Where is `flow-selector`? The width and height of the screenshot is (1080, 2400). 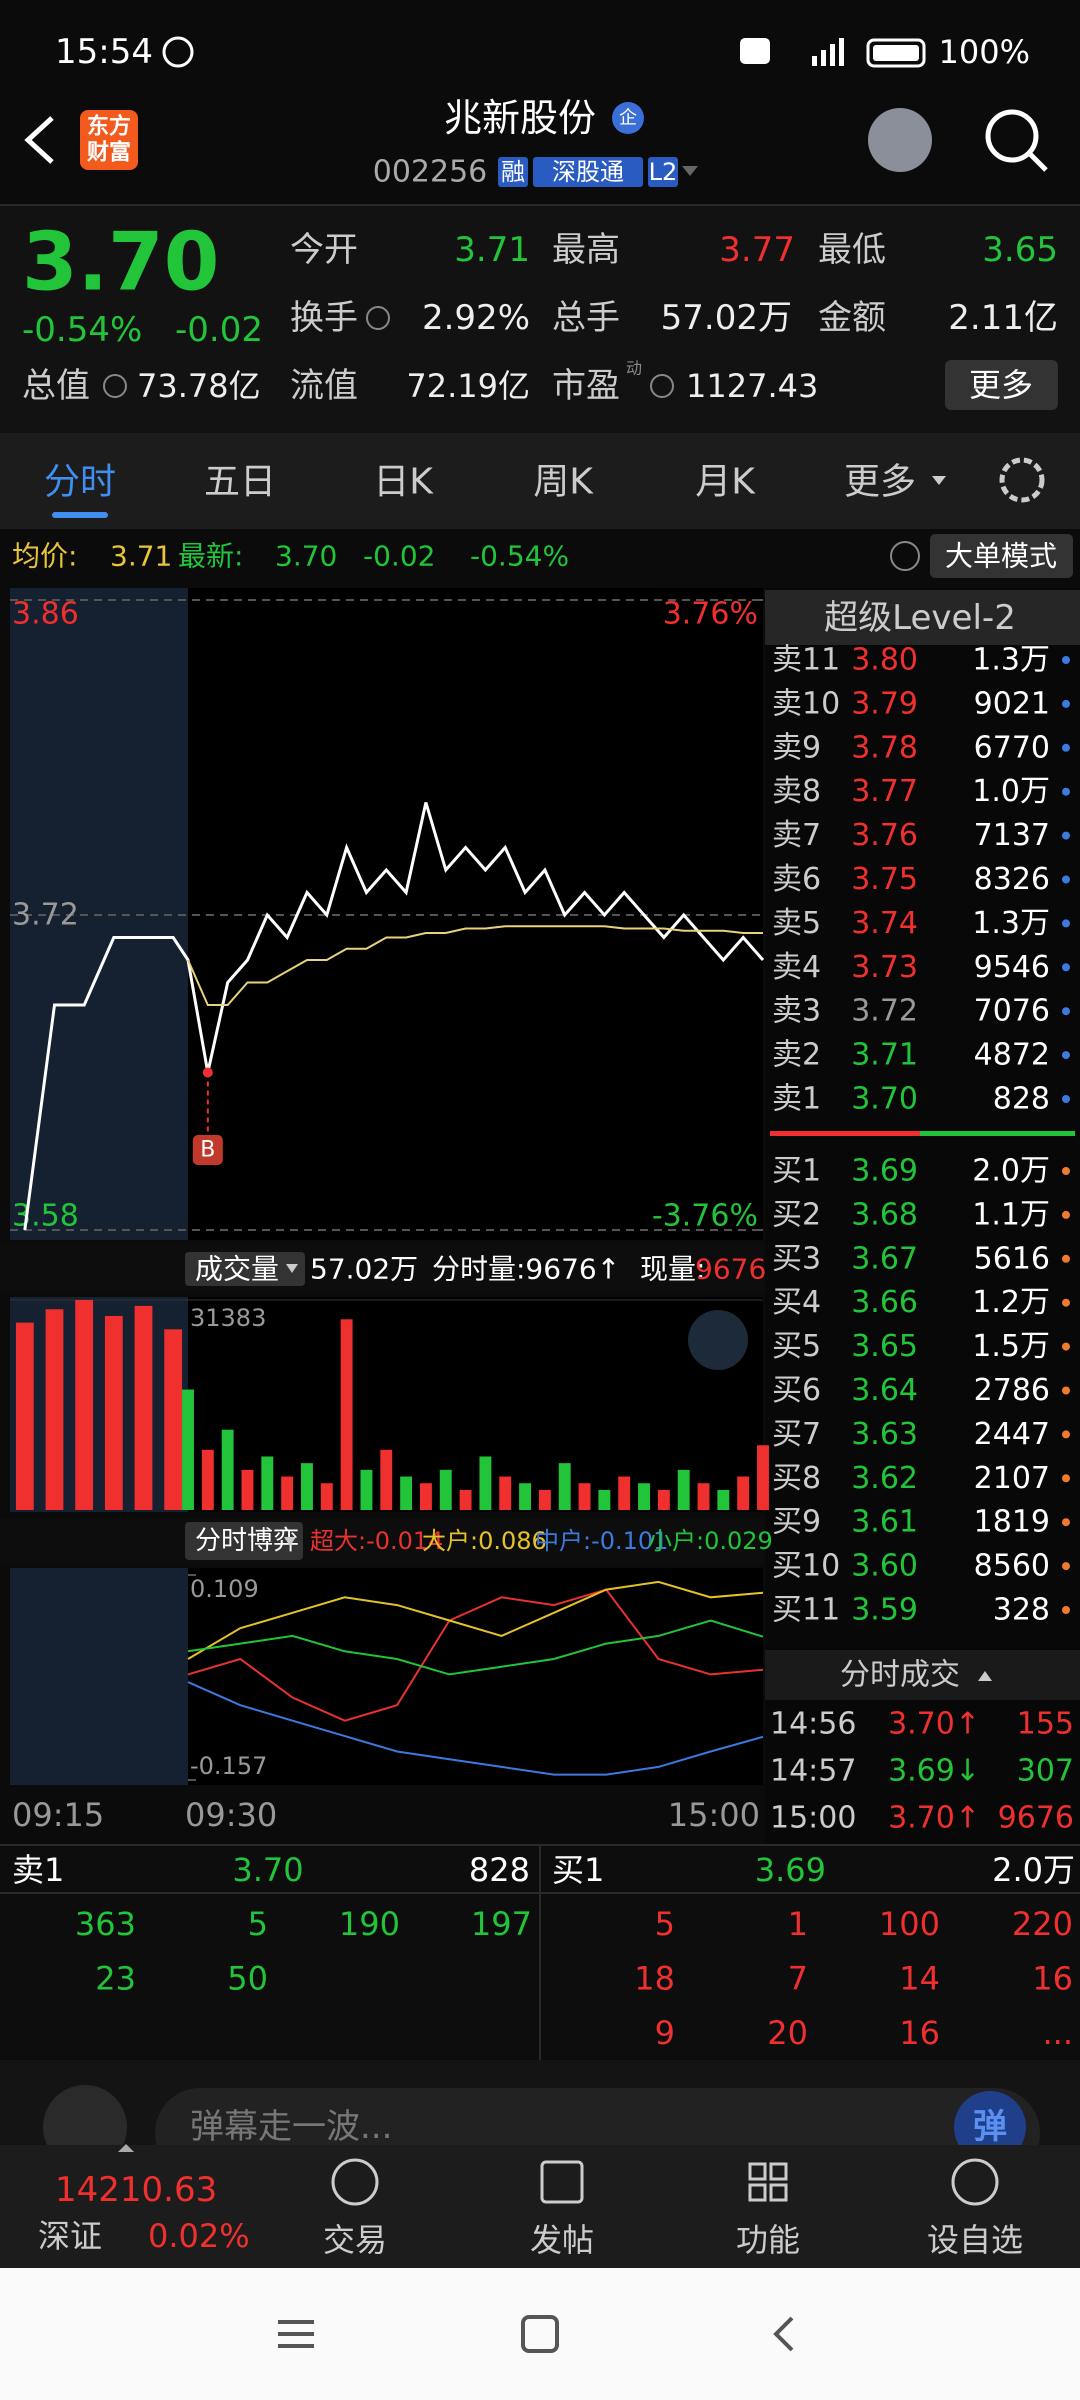
flow-selector is located at coordinates (244, 1541).